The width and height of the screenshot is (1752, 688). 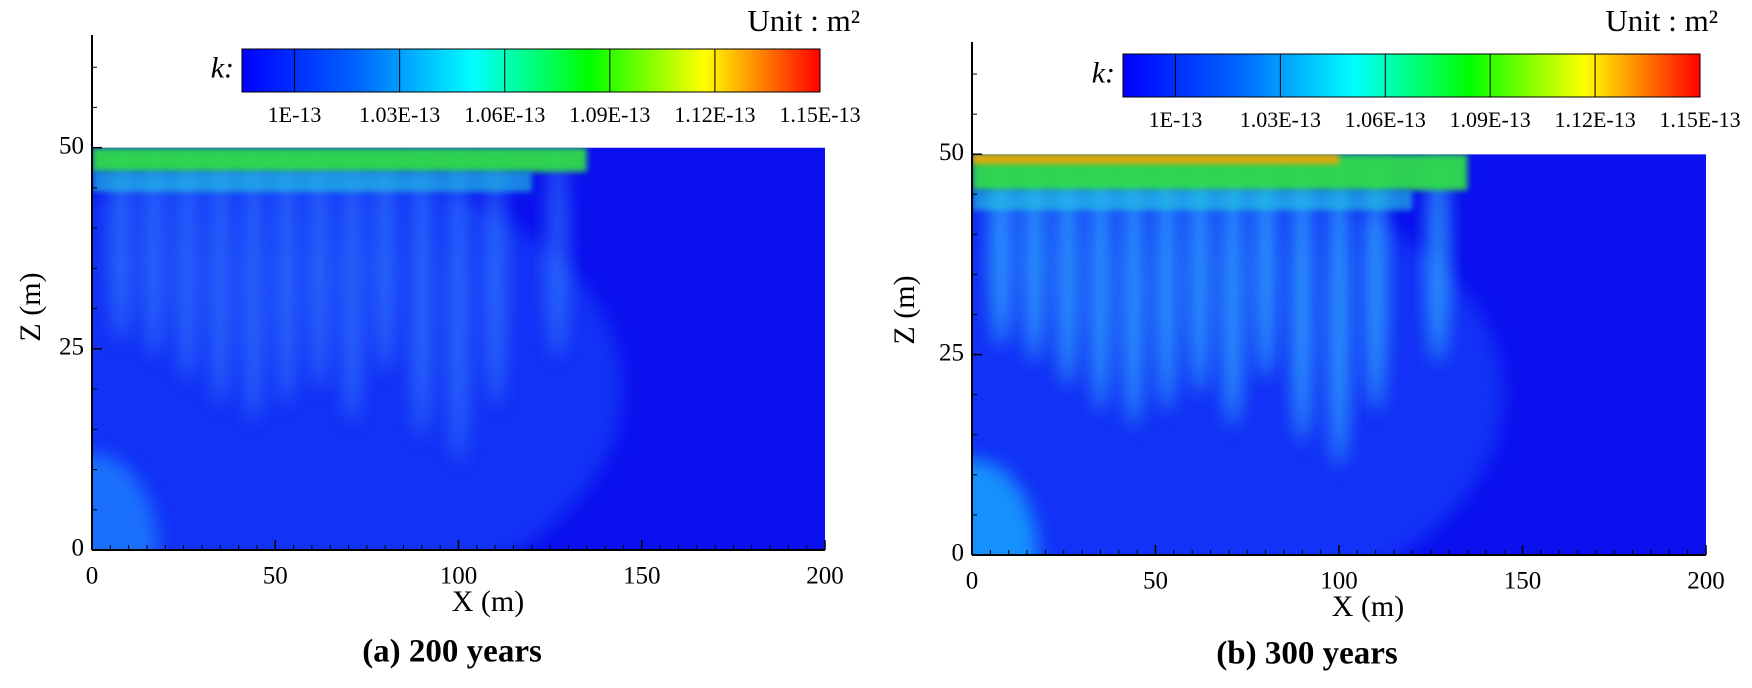 I want to click on panel-title: (b) 300 years, so click(x=1307, y=654).